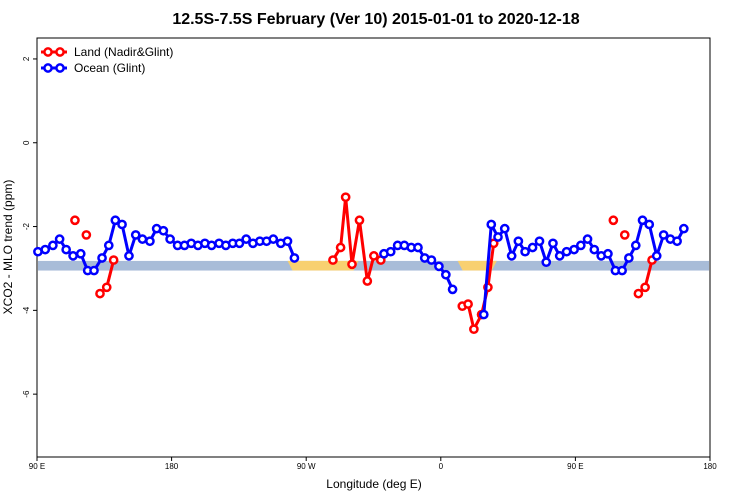 The height and width of the screenshot is (500, 750). Describe the element at coordinates (48, 52) in the screenshot. I see `legend-land-swatch-marker` at that location.